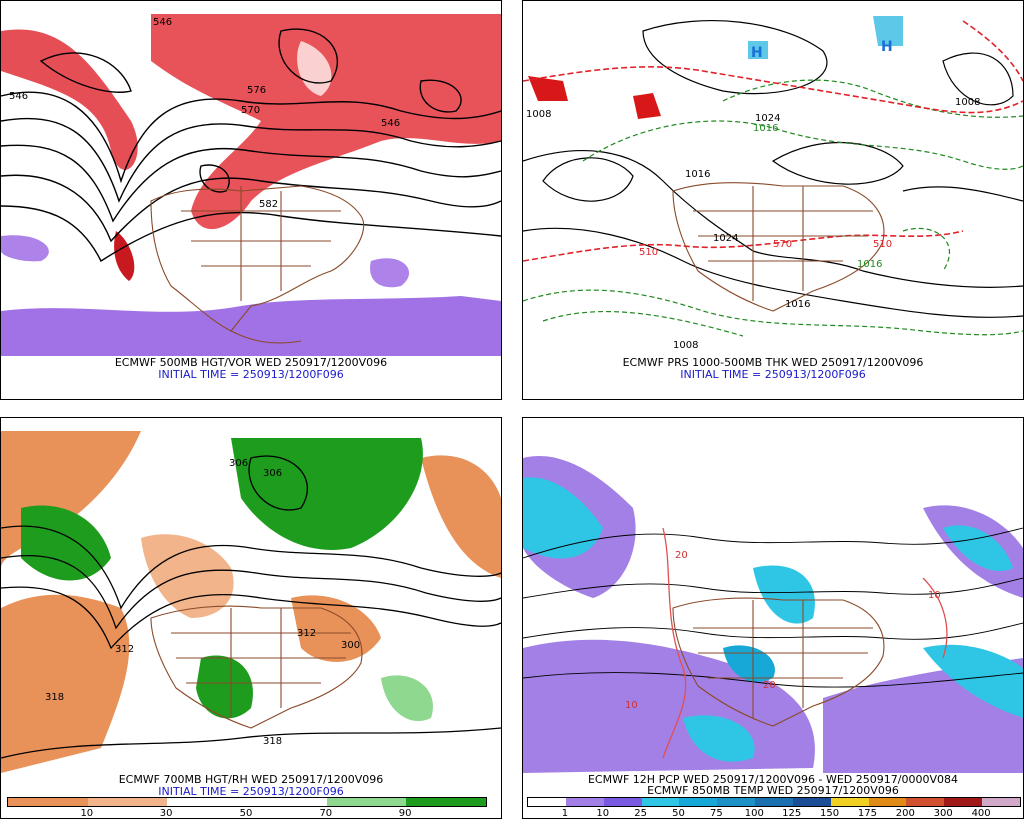 This screenshot has height=819, width=1024. I want to click on contour-label-group: 546 570 576 582 546 546, so click(204, 113).